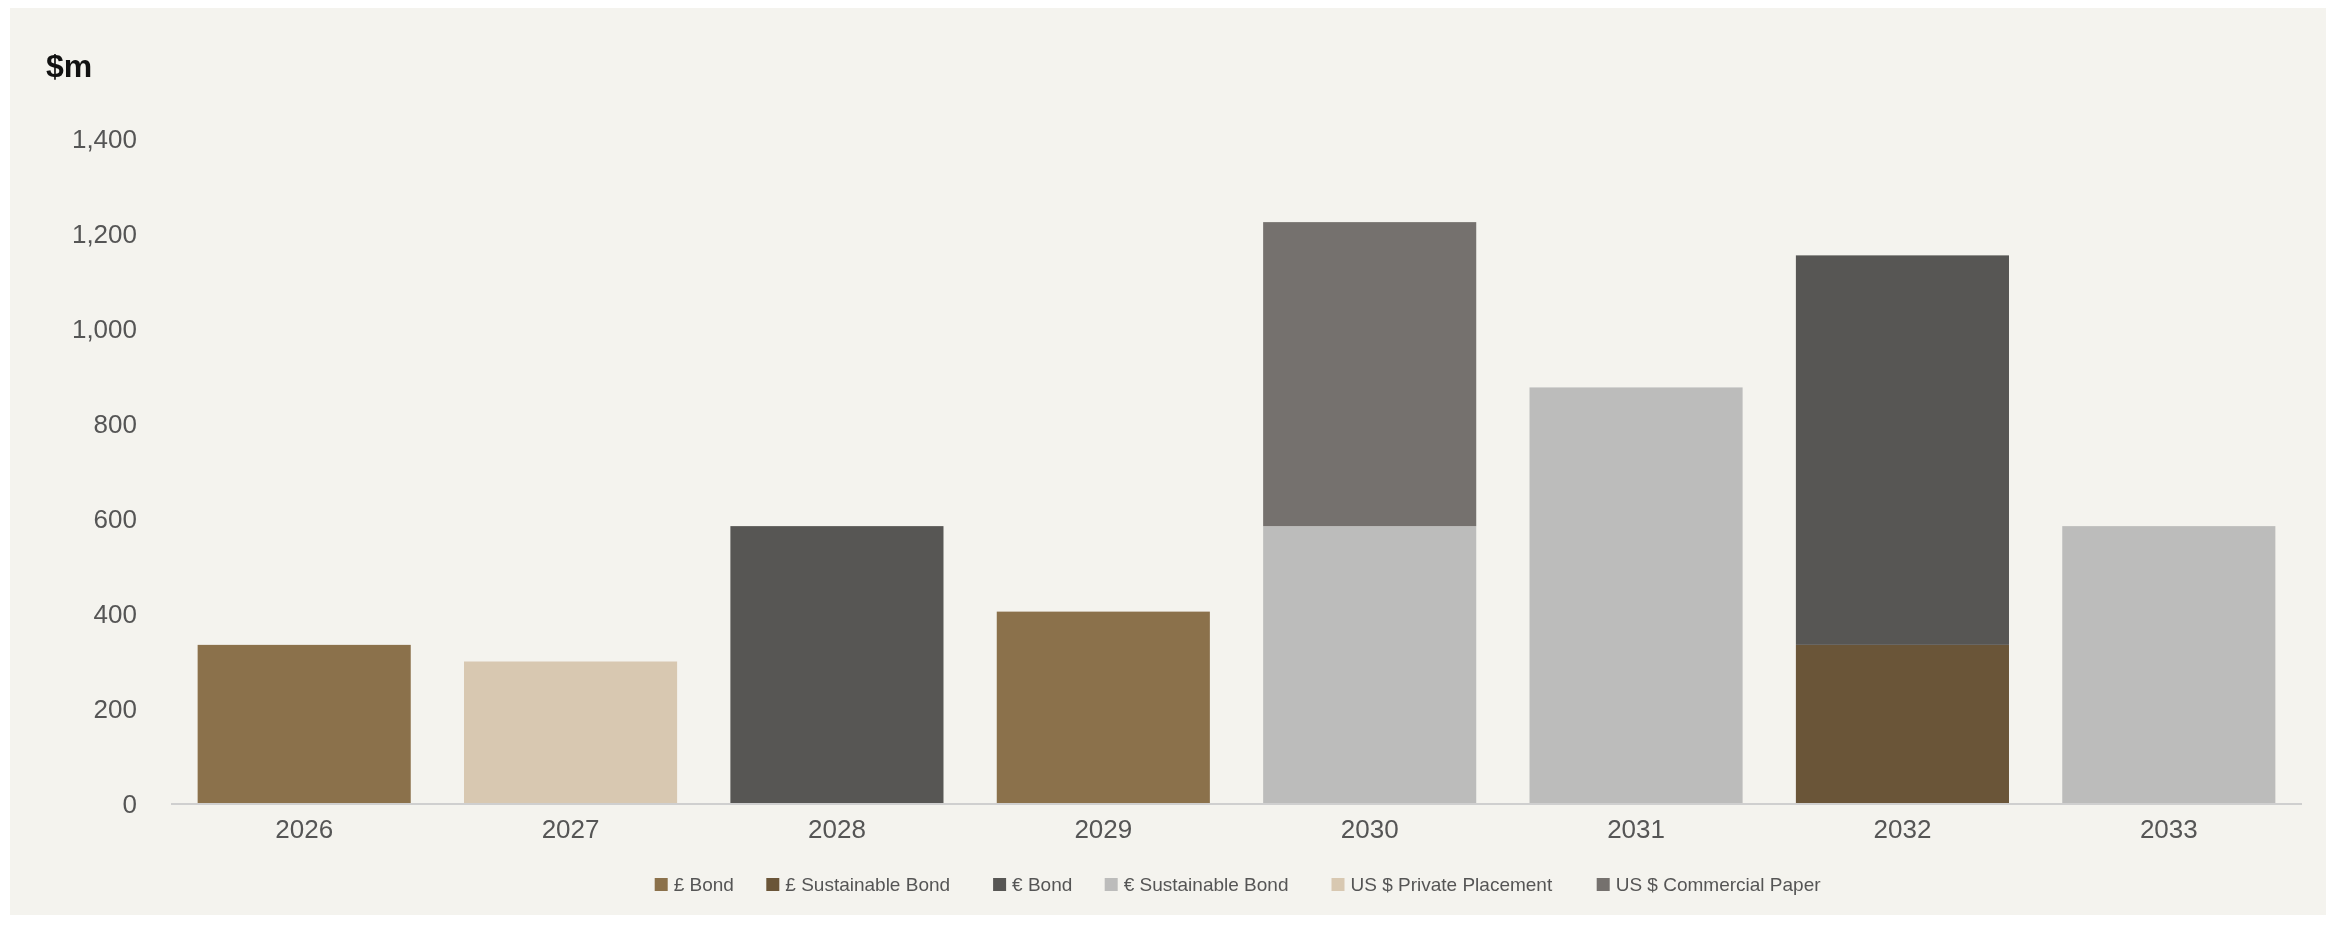 The height and width of the screenshot is (925, 2336). Describe the element at coordinates (104, 139) in the screenshot. I see `y-tick-label: 1,400` at that location.